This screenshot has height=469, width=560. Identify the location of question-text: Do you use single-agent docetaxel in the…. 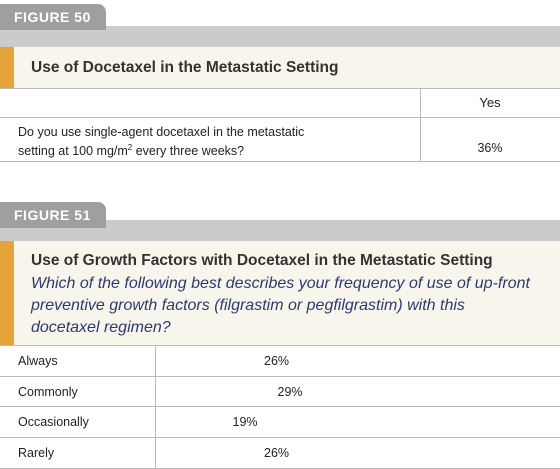
(161, 142).